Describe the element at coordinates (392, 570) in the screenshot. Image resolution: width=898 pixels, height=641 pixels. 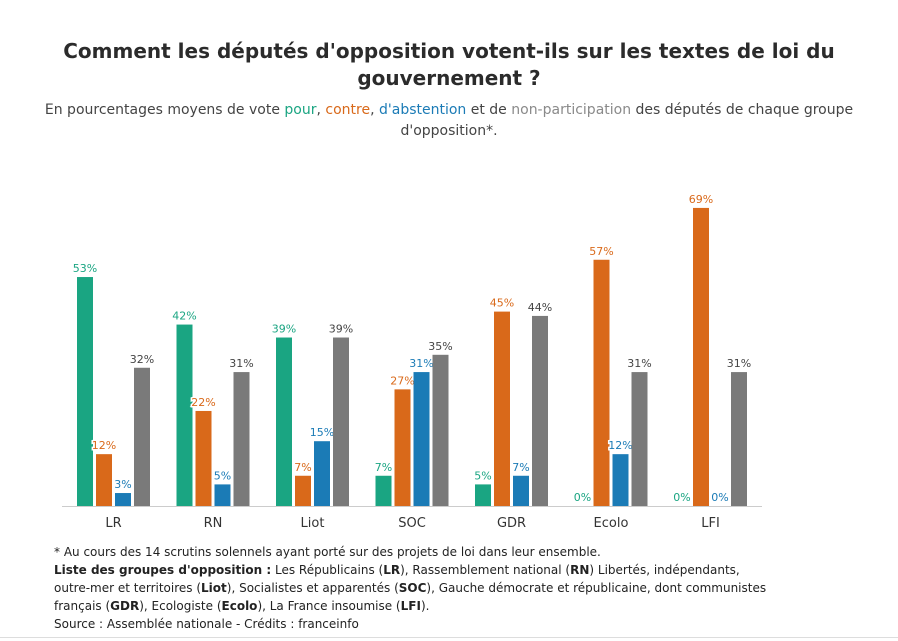
I see `group-abbr-lr: LR` at that location.